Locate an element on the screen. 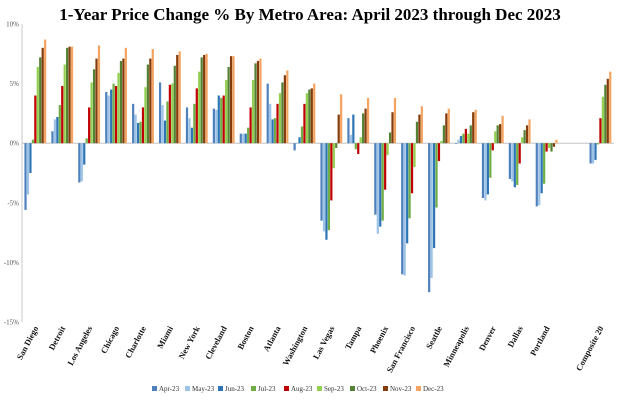  category-label: Atlanta is located at coordinates (272, 339).